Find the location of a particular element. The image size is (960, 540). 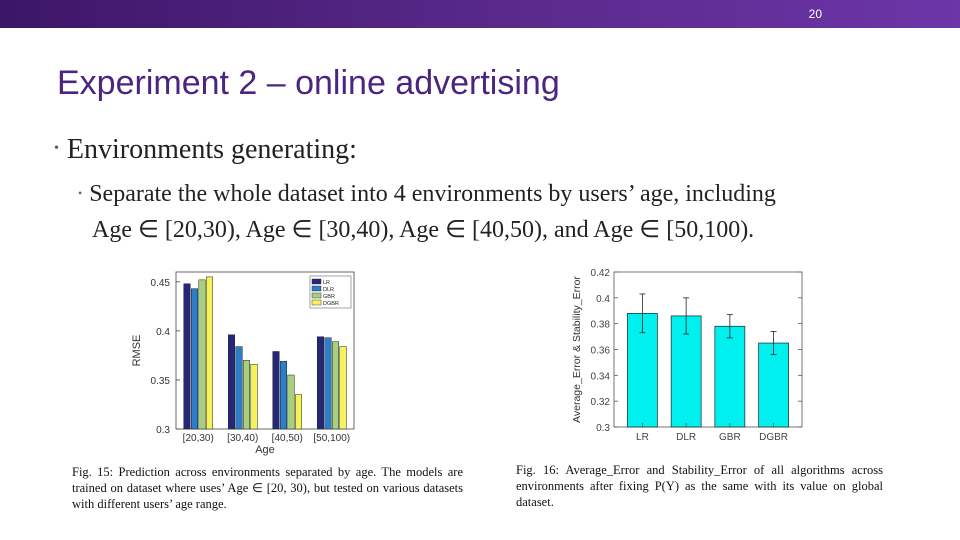

x-axis-label: Age is located at coordinates (265, 450).